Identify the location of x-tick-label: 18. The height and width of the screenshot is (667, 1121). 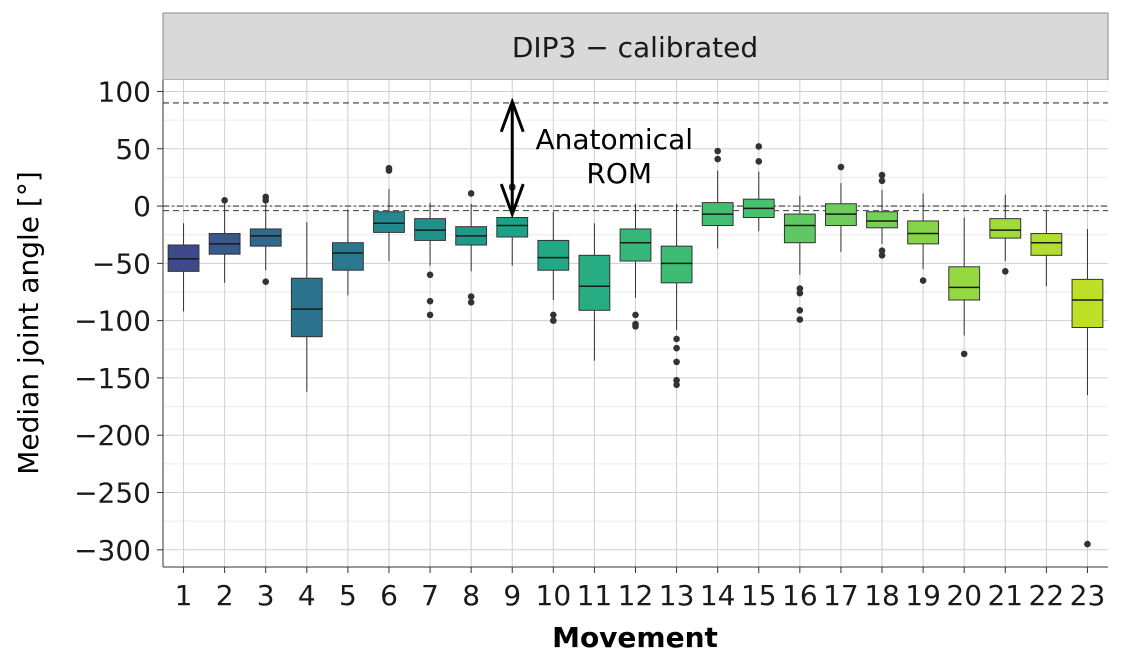
(882, 595).